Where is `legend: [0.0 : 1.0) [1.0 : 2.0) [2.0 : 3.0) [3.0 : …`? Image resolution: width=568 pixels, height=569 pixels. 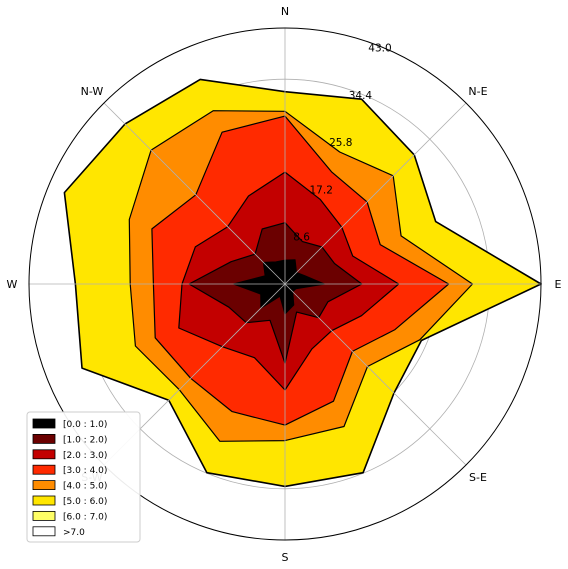 legend: [0.0 : 1.0) [1.0 : 2.0) [2.0 : 3.0) [3.0 : … is located at coordinates (83, 477).